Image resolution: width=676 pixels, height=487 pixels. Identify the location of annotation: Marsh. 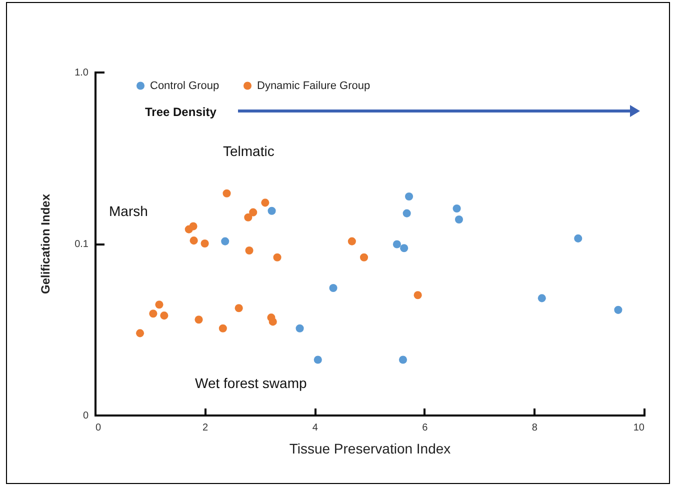
(128, 211).